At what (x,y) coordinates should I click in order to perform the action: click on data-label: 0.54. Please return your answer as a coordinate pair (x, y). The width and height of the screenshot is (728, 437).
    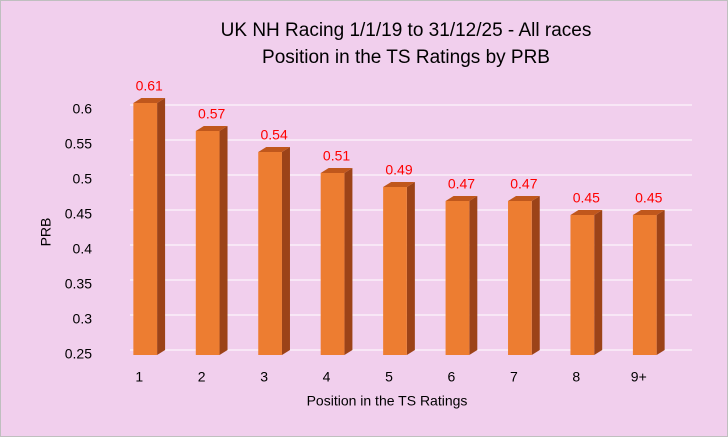
    Looking at the image, I should click on (273, 135).